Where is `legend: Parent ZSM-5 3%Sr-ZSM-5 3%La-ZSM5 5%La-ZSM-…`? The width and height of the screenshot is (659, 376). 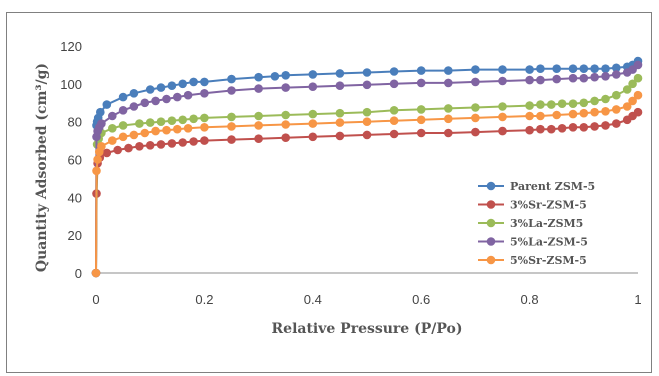
legend: Parent ZSM-5 3%Sr-ZSM-5 3%La-ZSM5 5%La-ZSM-… is located at coordinates (536, 223).